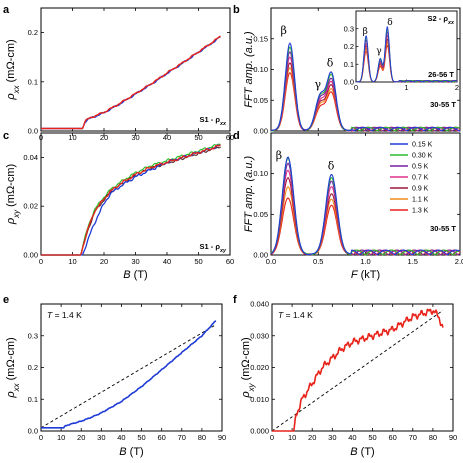  What do you see at coordinates (213, 248) in the screenshot?
I see `panel-annotation: S1 - ρxy` at bounding box center [213, 248].